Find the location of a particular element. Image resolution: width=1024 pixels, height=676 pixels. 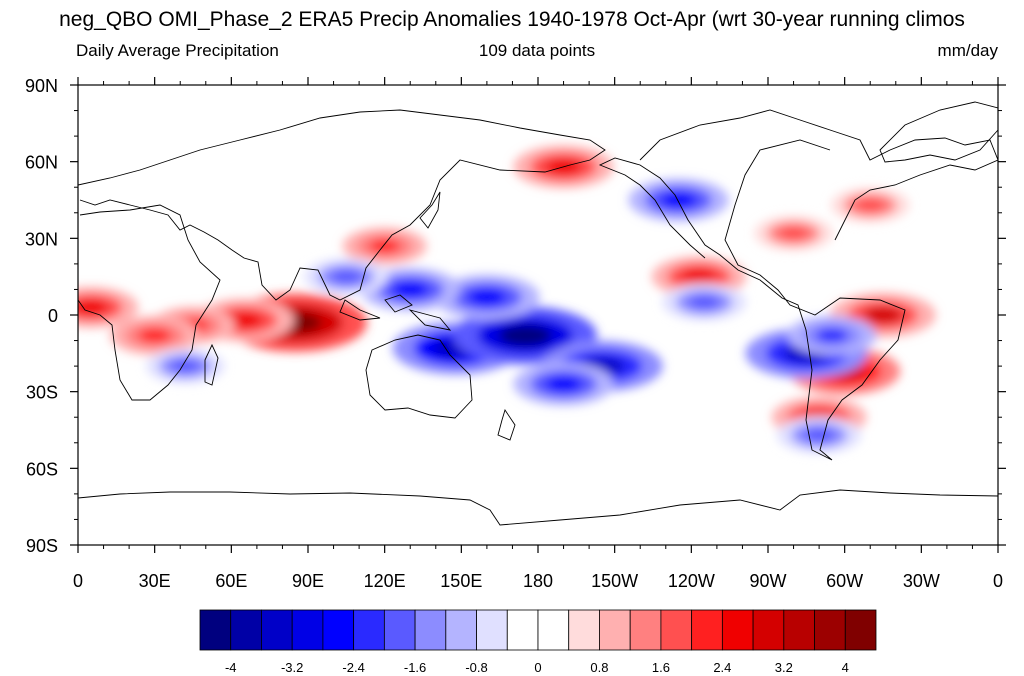

colorbar-tick-label: -4 is located at coordinates (231, 667).